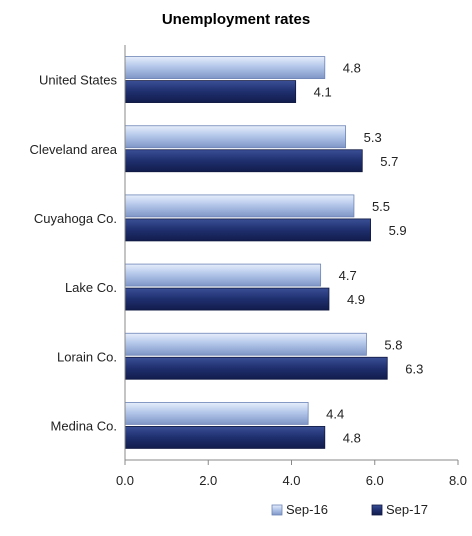 Image resolution: width=472 pixels, height=536 pixels. What do you see at coordinates (375, 480) in the screenshot?
I see `x-tick-label: 6.0` at bounding box center [375, 480].